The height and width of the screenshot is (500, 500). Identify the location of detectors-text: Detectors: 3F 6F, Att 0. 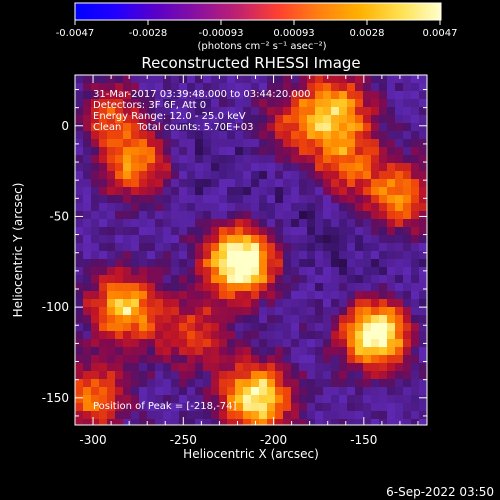
(149, 105).